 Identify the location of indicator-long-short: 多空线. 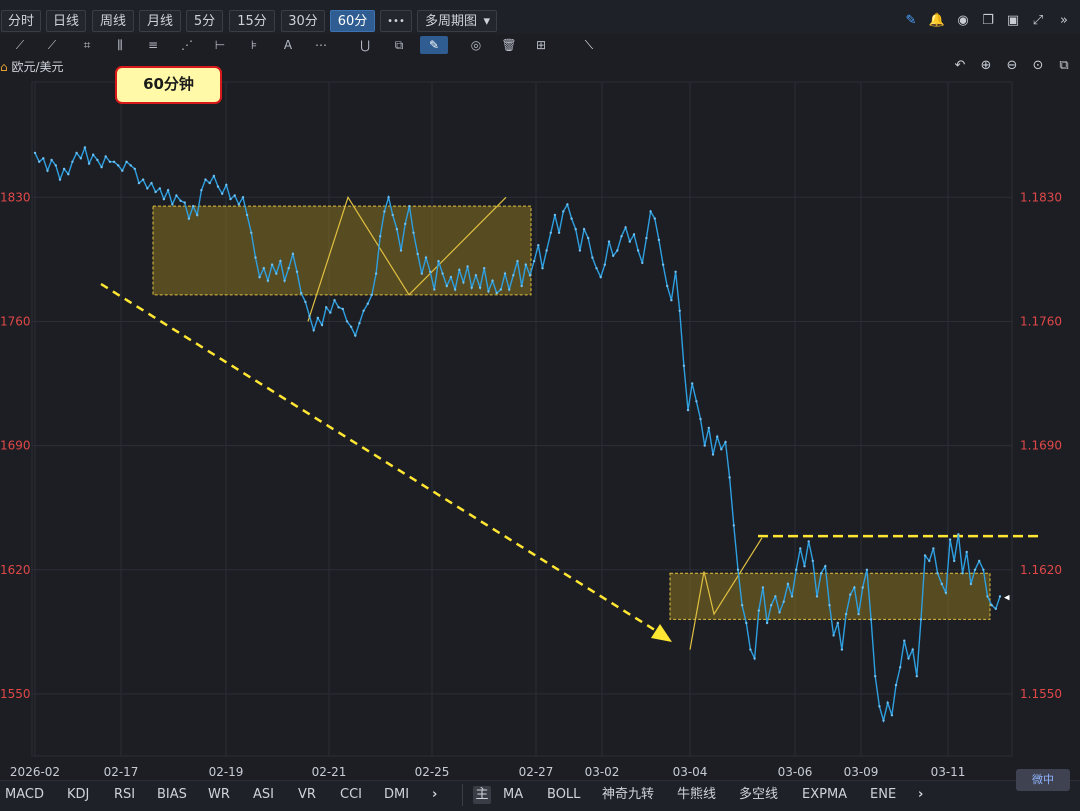
(759, 794).